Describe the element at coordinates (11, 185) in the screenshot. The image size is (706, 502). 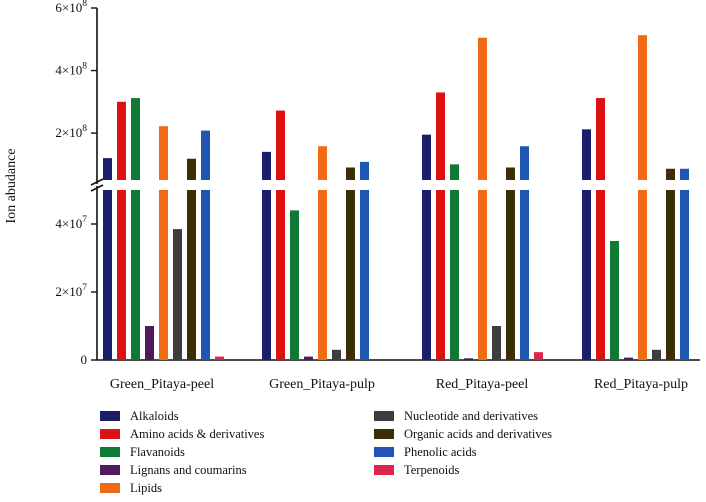
I see `y-axis-title: Ion abudance` at that location.